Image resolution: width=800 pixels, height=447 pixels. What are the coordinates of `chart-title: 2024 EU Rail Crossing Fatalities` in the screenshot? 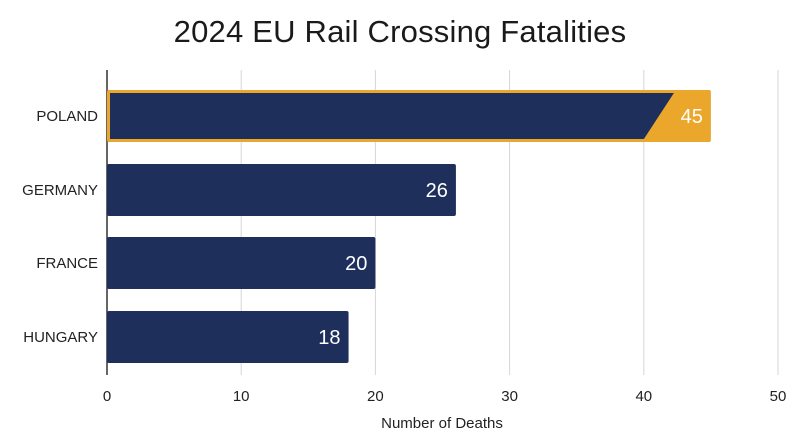 It's located at (400, 31).